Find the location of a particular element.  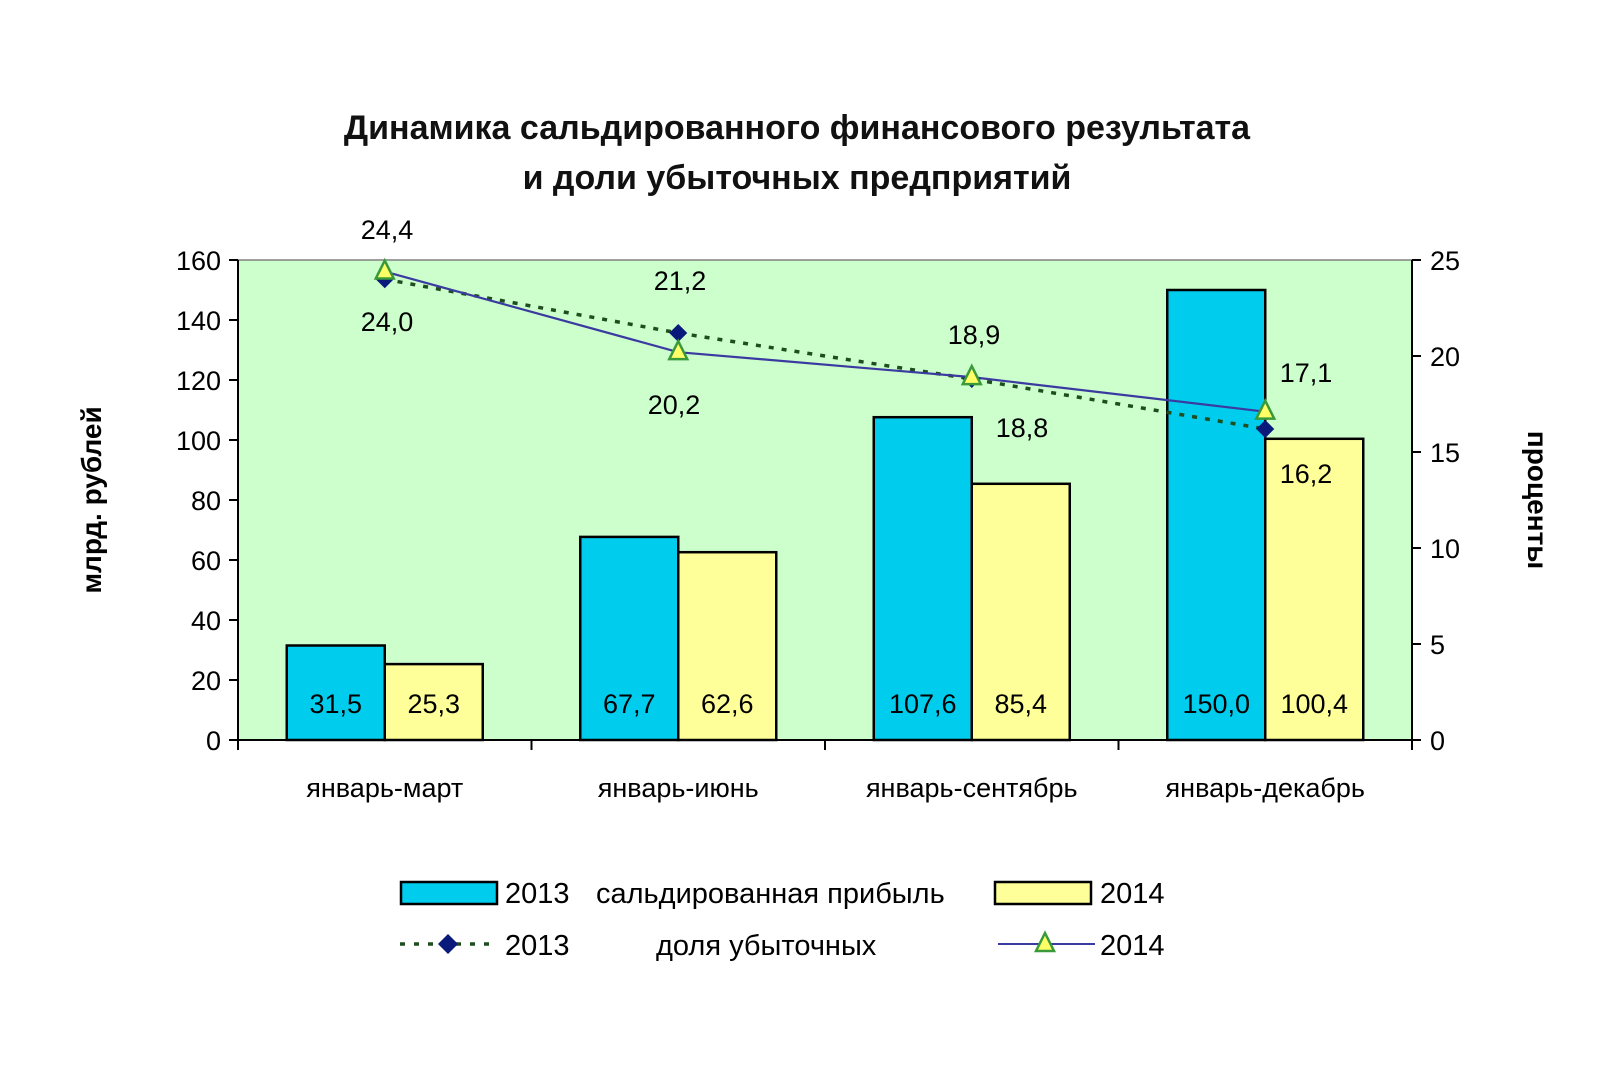

y-left-tick-label-20: 20 is located at coordinates (206, 681).